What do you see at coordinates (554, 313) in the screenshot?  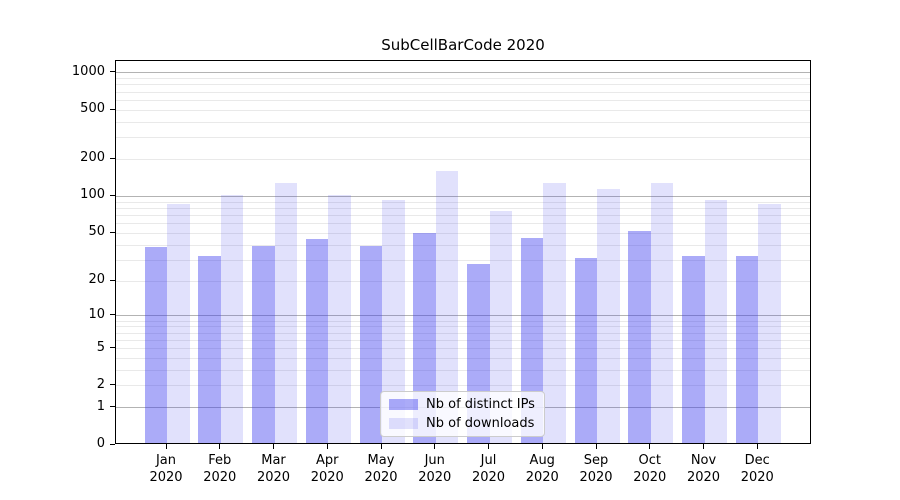 I see `bar-downloads-aug` at bounding box center [554, 313].